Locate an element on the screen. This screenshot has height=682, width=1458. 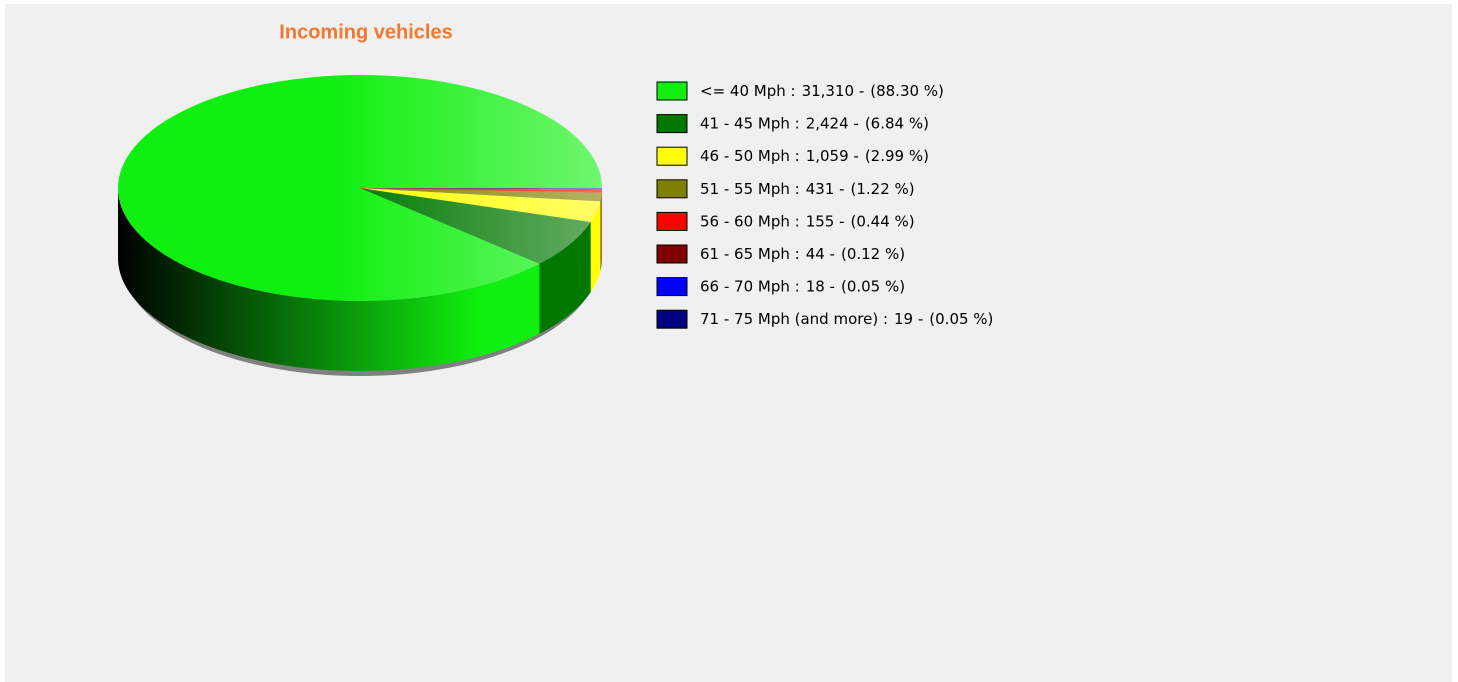
legend-entry: 61 - 65 Mph : 44 - (0.12 %) is located at coordinates (802, 254).